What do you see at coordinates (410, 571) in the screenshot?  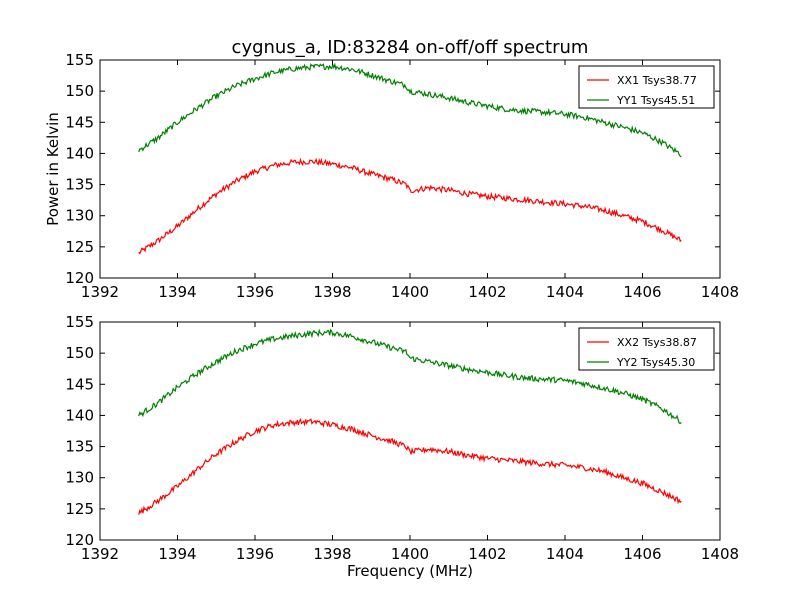 I see `x-axis-label: Frequency (MHz)` at bounding box center [410, 571].